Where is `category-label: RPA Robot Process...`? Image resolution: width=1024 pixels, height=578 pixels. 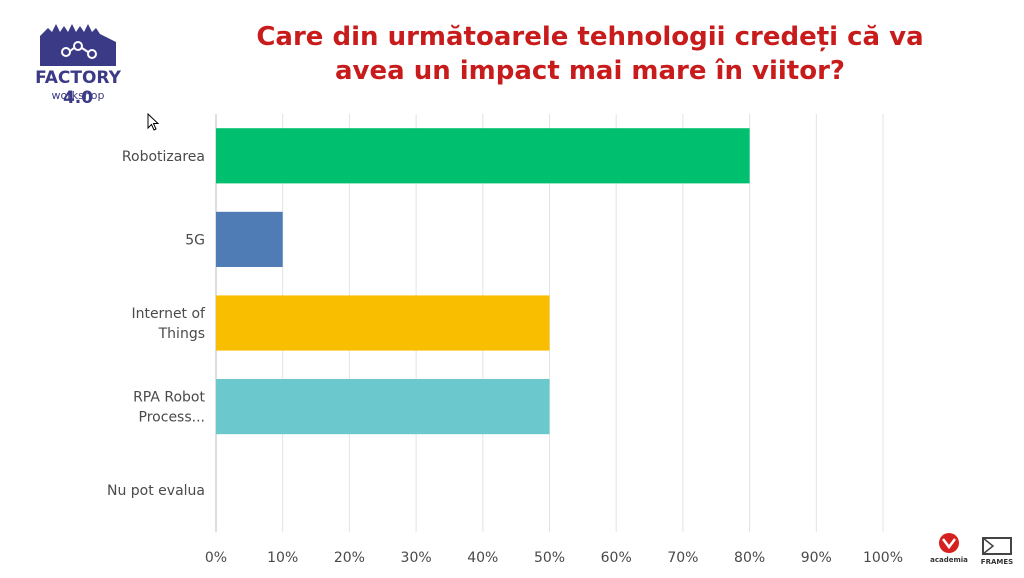 category-label: RPA Robot Process... is located at coordinates (169, 408).